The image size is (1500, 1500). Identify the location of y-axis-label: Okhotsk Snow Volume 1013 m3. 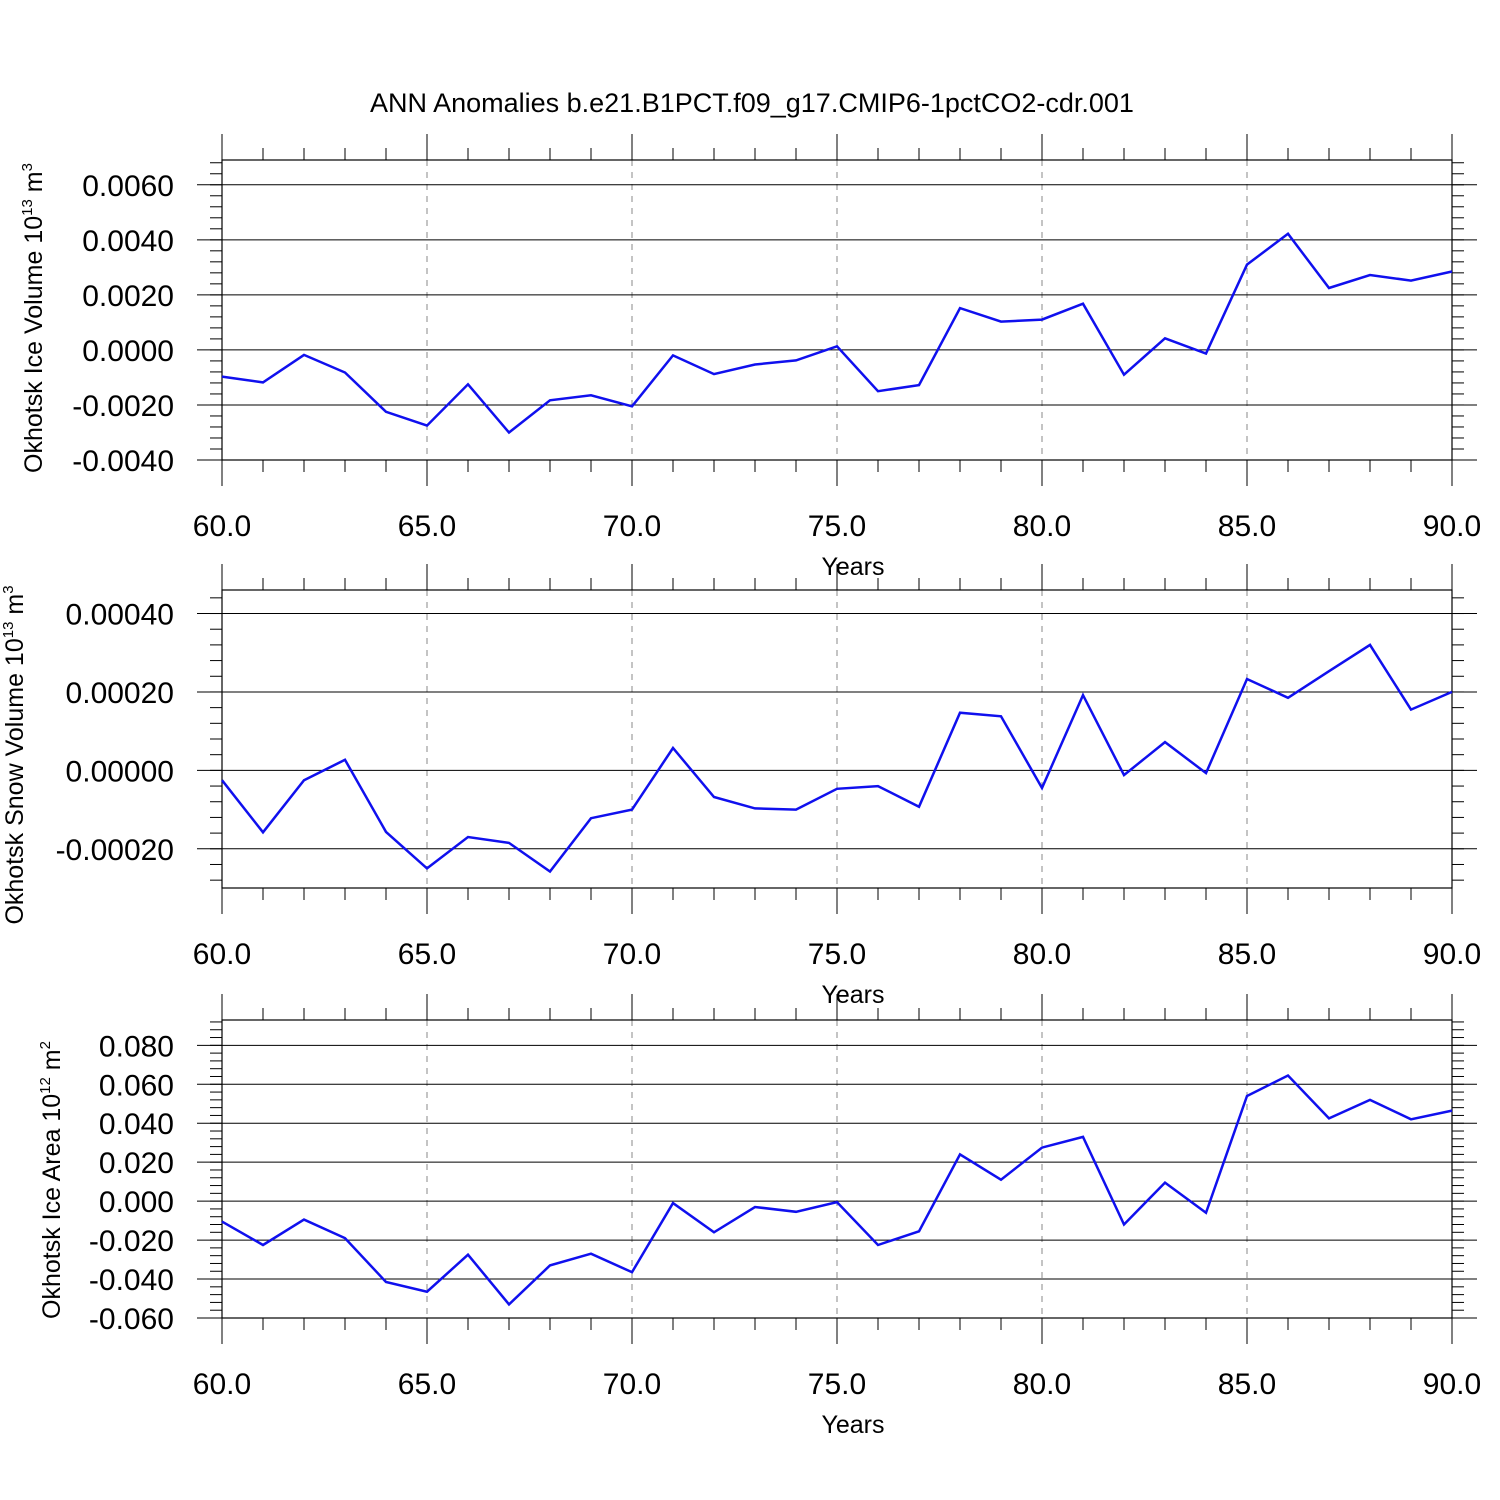
(14, 754).